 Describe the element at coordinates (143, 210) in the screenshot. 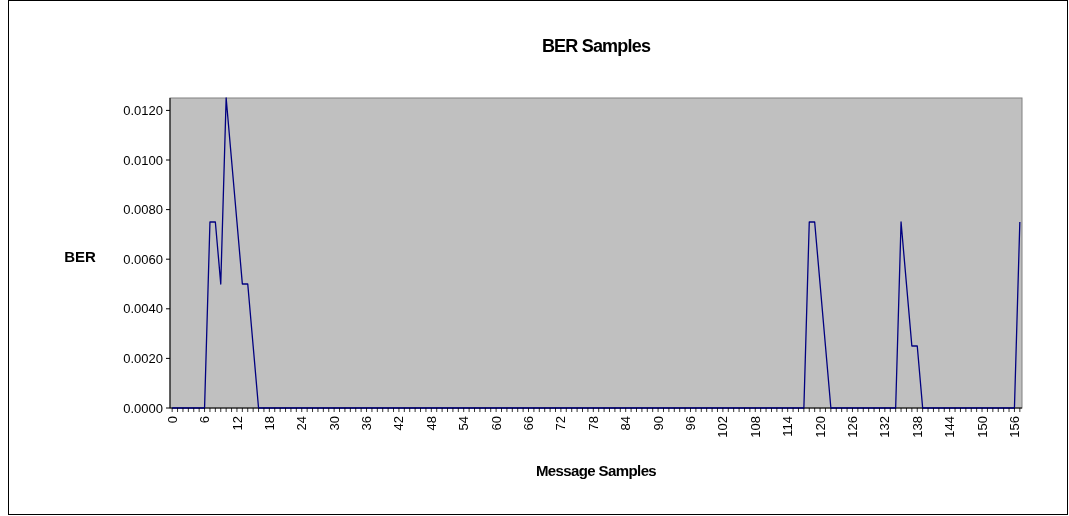

I see `y-tick-label: 0.0080` at that location.